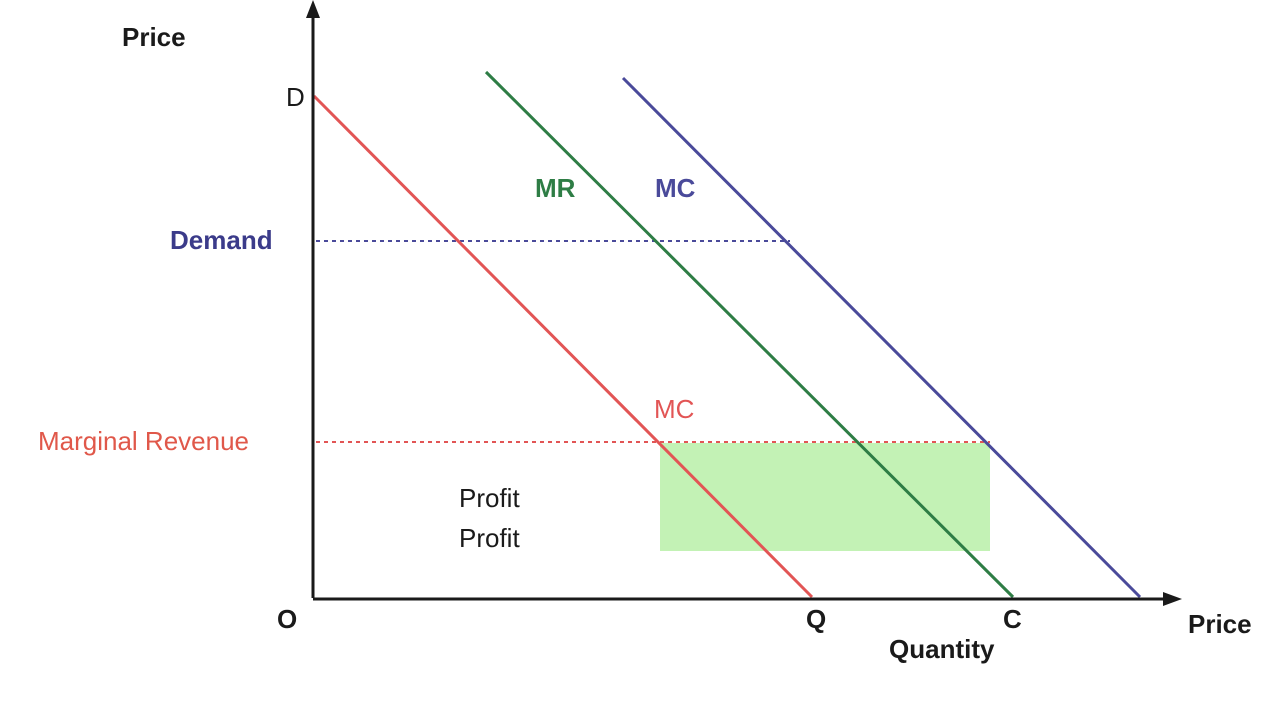  Describe the element at coordinates (154, 37) in the screenshot. I see `y-axis-label: Price` at that location.